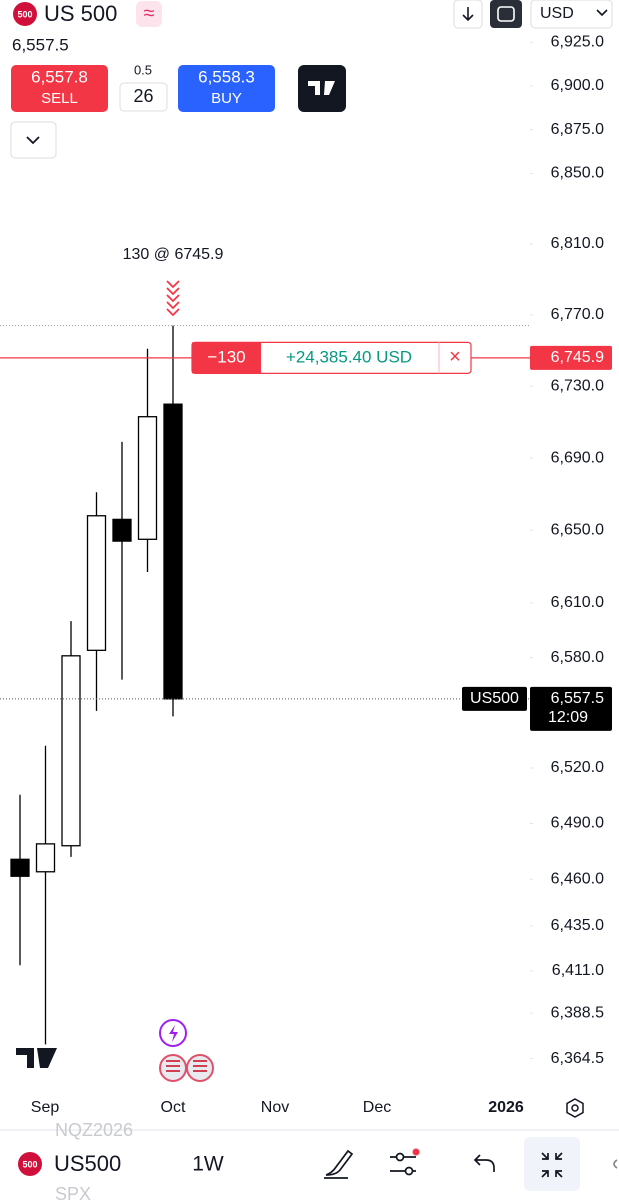  I want to click on order-price-label: 6,745.9, so click(577, 357).